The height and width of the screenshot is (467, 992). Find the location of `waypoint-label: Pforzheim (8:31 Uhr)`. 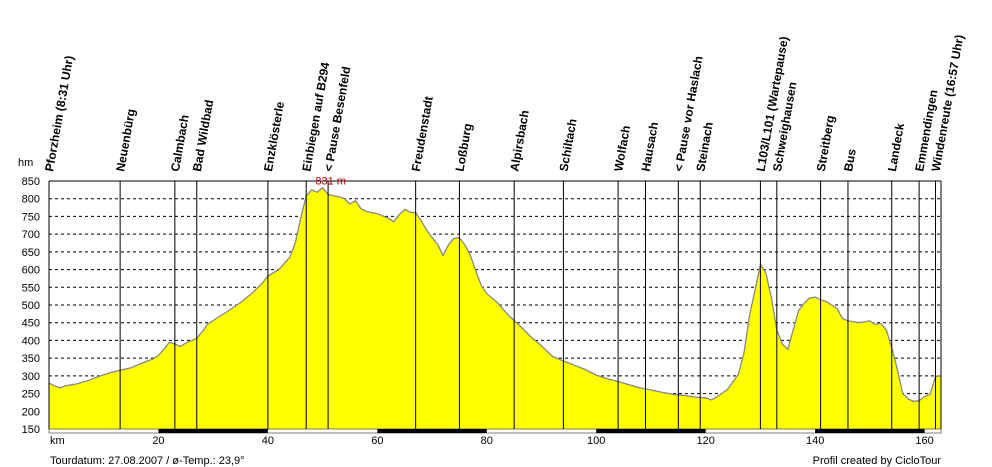

waypoint-label: Pforzheim (8:31 Uhr) is located at coordinates (59, 114).